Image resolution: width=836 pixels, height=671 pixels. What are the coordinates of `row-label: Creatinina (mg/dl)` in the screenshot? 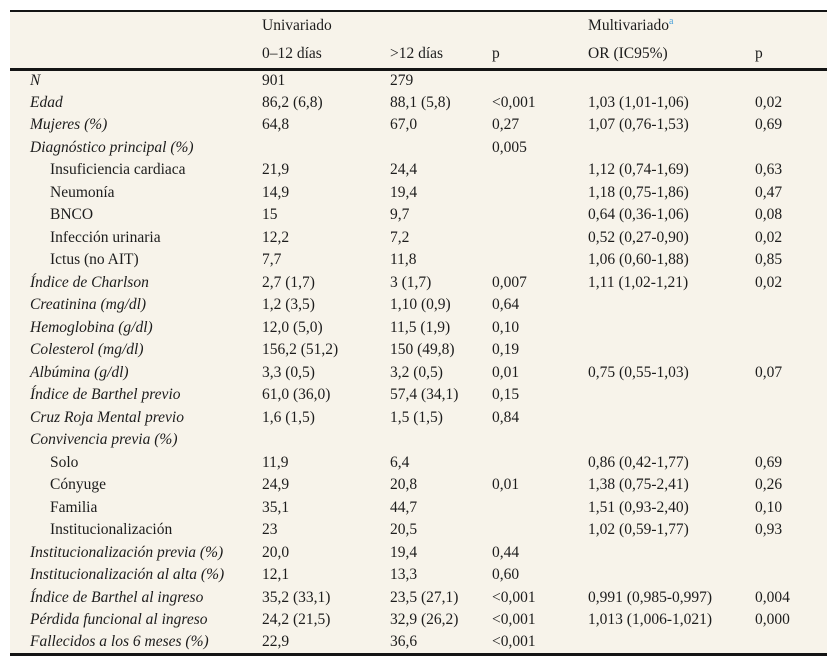 It's located at (88, 305).